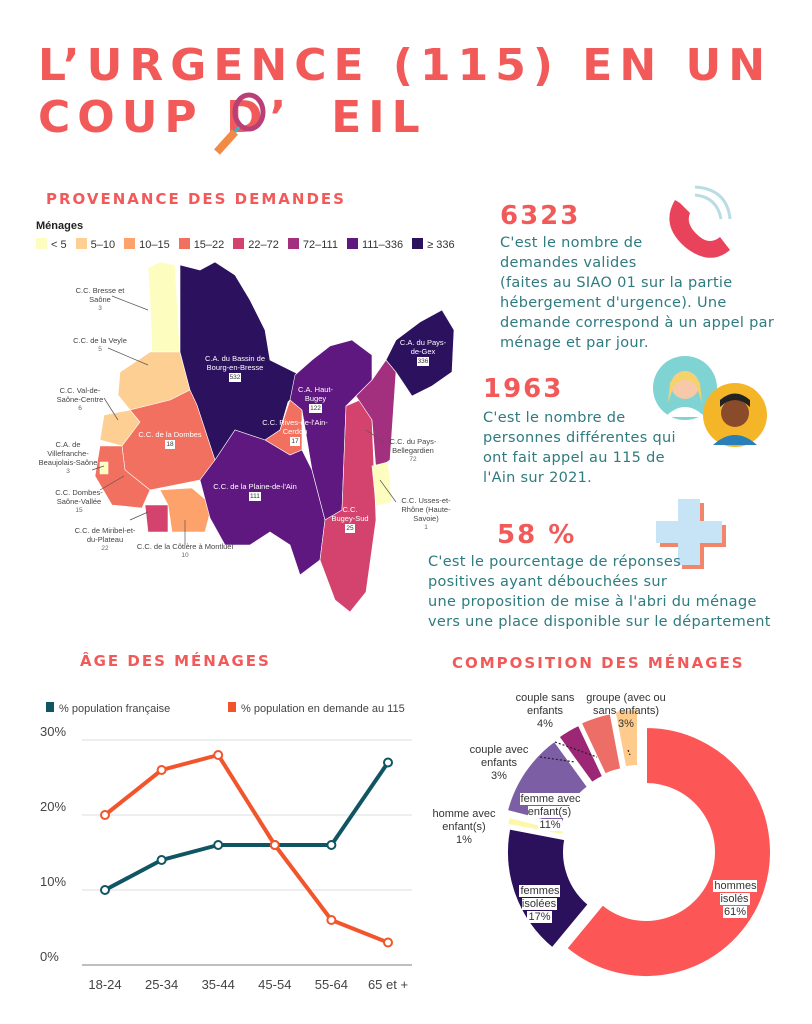 The image size is (812, 1024). Describe the element at coordinates (537, 535) in the screenshot. I see `stat-value: 58 %` at that location.